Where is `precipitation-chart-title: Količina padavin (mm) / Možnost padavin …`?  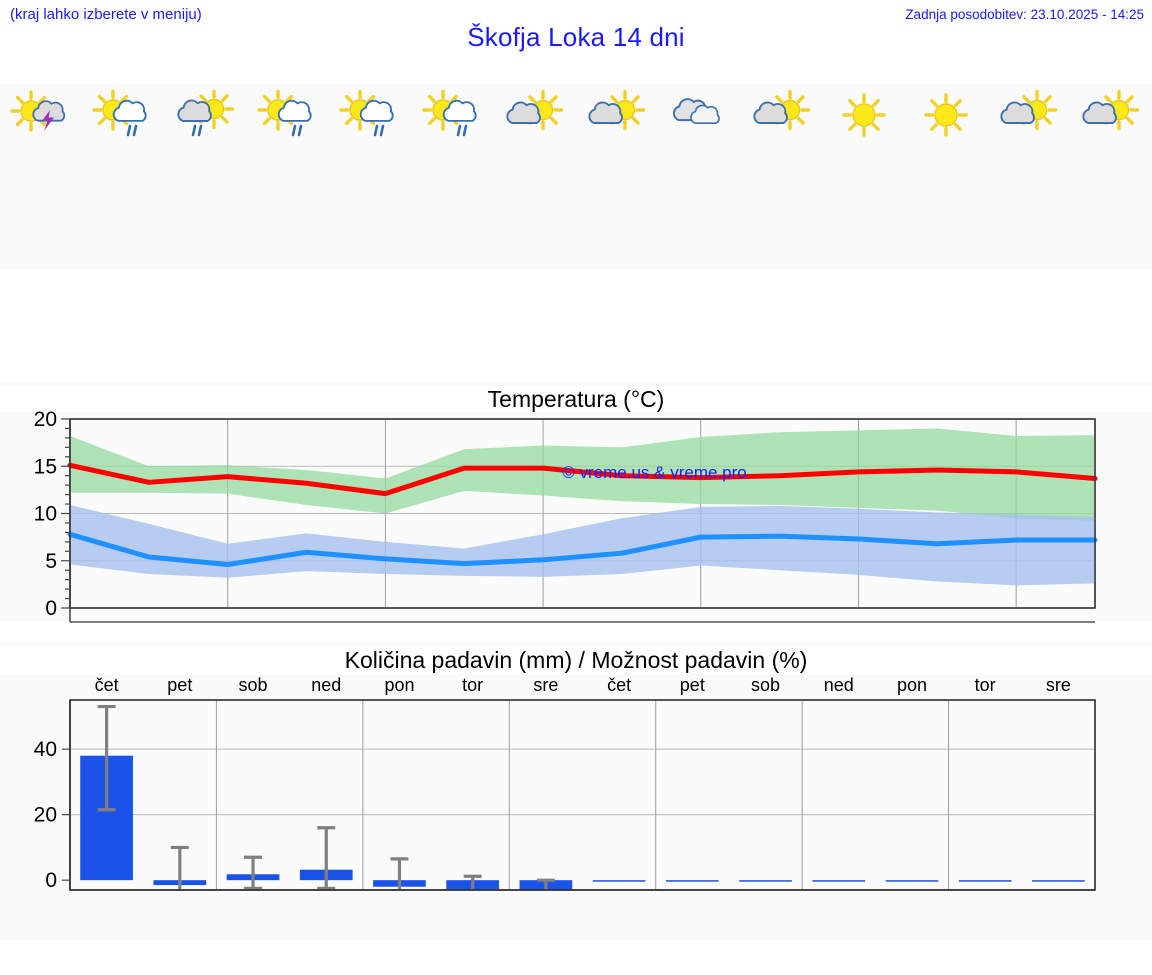 precipitation-chart-title: Količina padavin (mm) / Možnost padavin … is located at coordinates (576, 660).